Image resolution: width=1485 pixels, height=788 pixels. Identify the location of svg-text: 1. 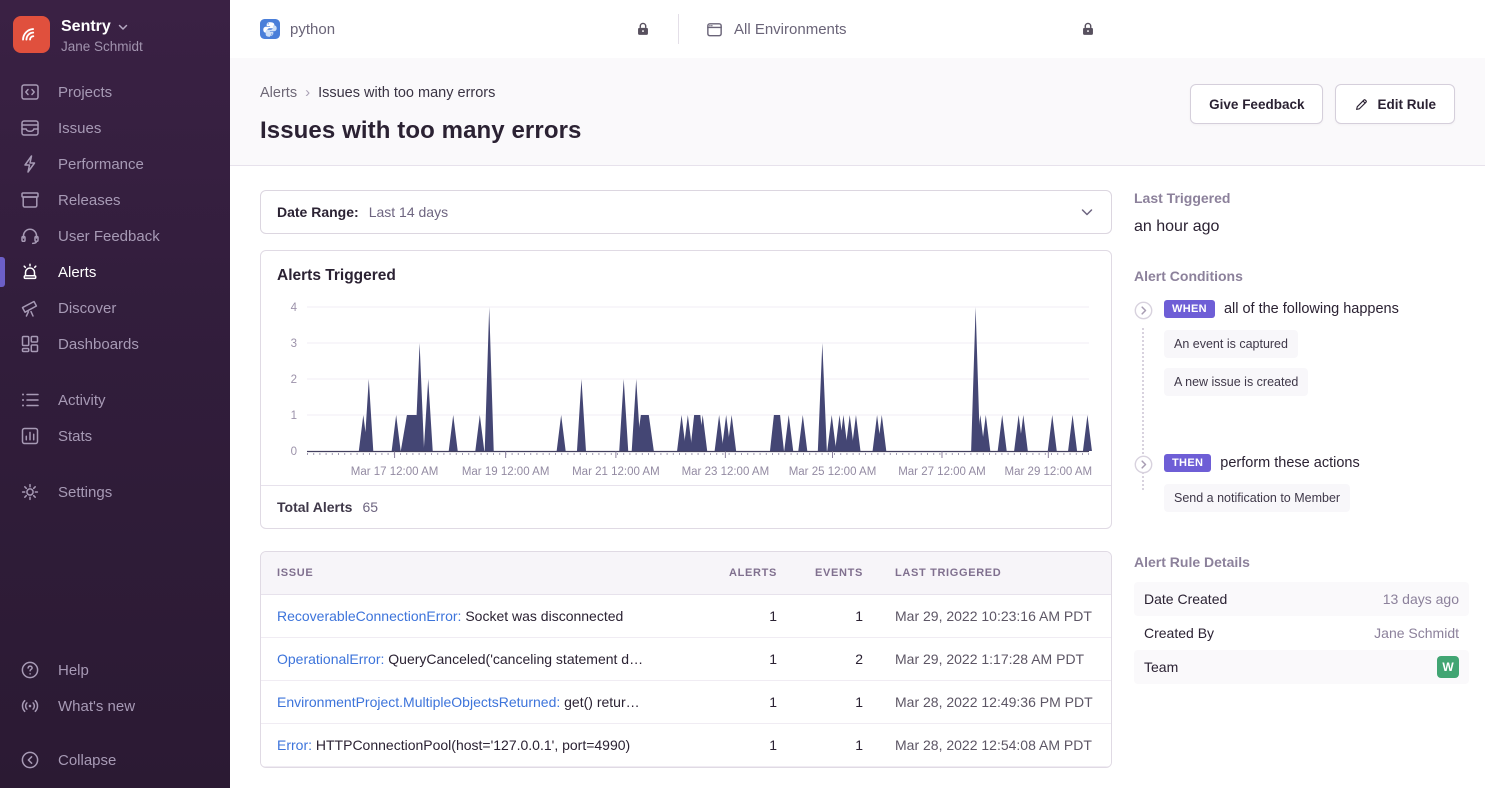
(294, 416).